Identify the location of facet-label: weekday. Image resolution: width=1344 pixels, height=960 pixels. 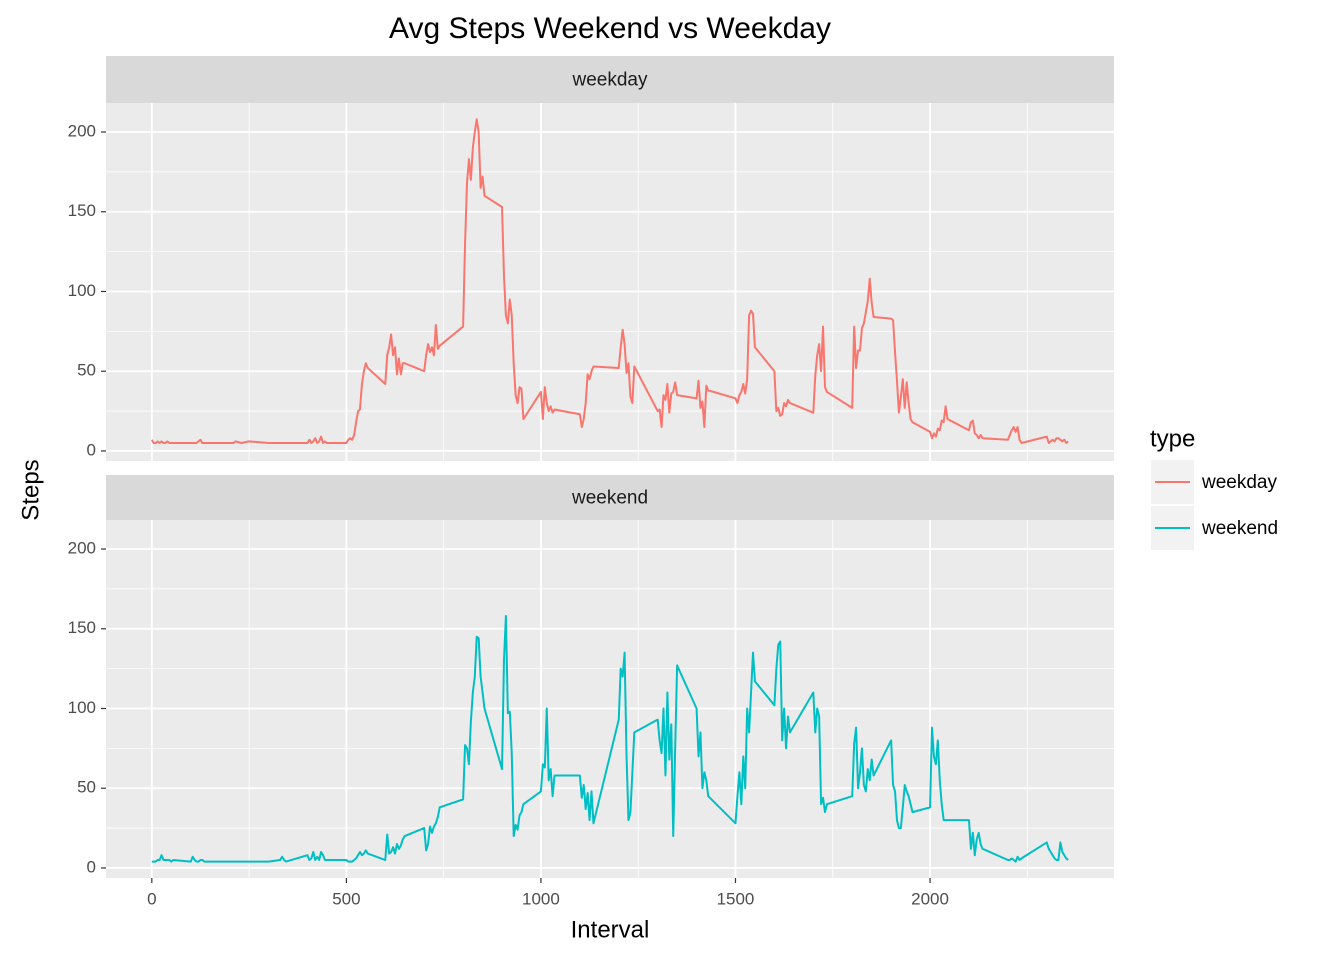
(610, 80).